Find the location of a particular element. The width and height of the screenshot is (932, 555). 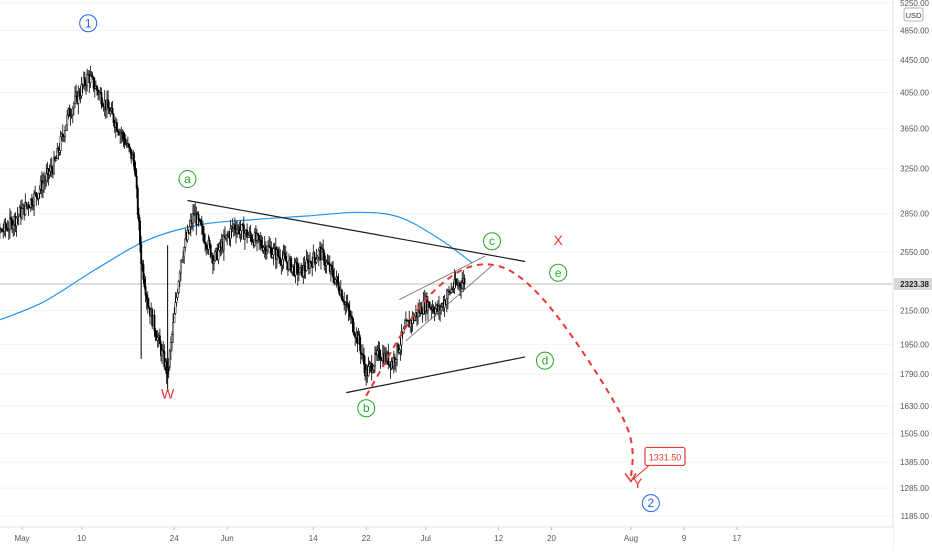

time-tick-label: May is located at coordinates (21, 538).